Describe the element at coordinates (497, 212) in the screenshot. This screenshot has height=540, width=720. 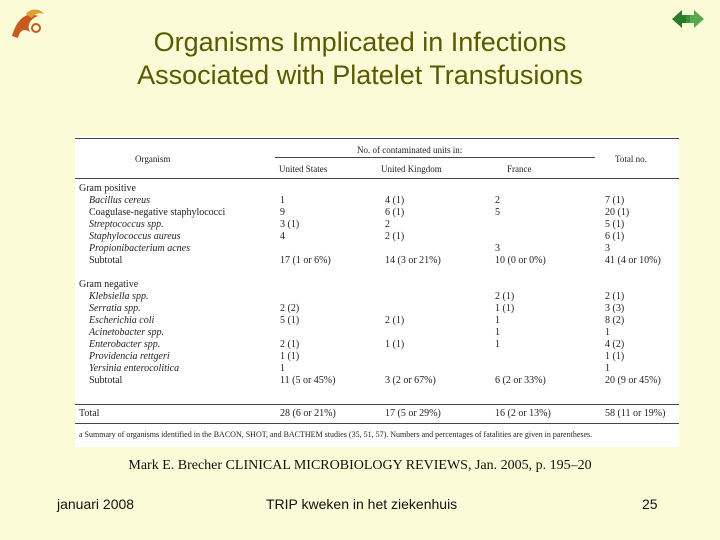
I see `france-cell: 5` at that location.